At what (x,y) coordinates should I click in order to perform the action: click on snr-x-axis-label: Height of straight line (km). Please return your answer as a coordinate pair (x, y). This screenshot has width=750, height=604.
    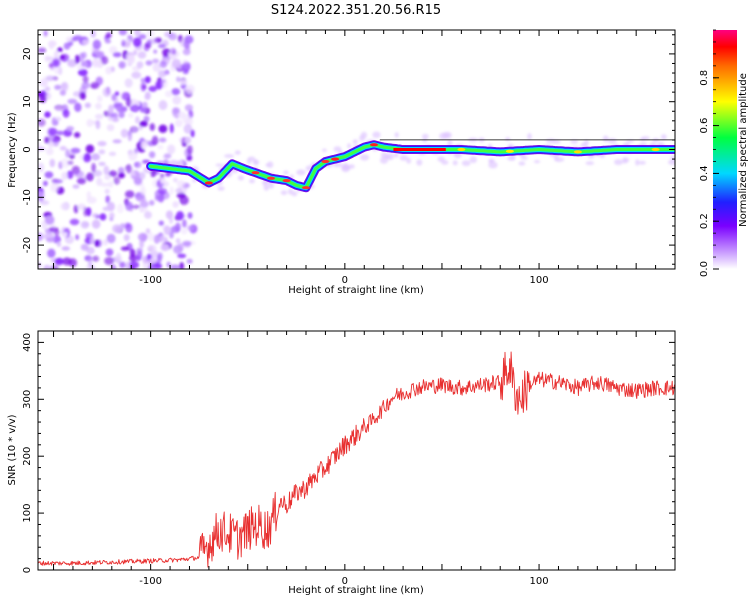
    Looking at the image, I should click on (356, 590).